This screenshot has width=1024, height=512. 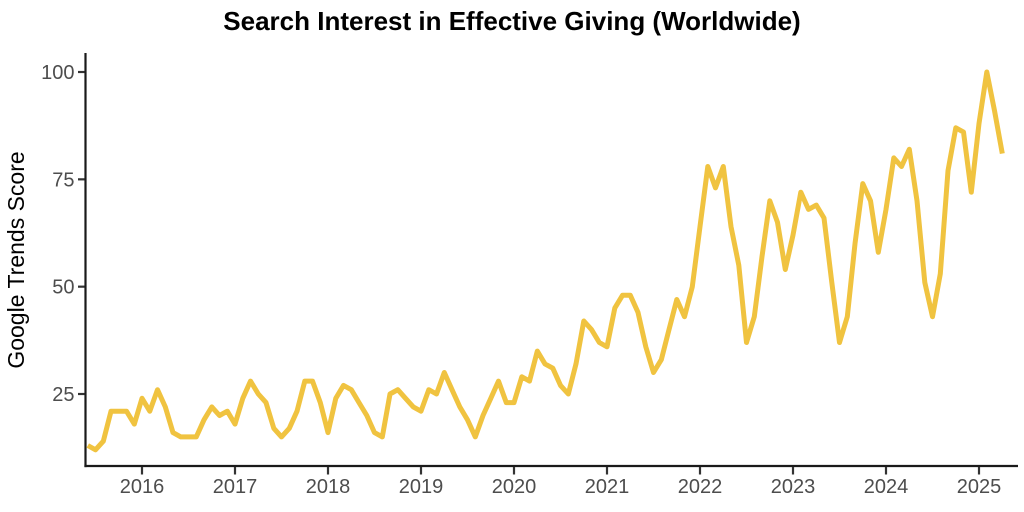 I want to click on x-tick-label: 2017, so click(x=235, y=487).